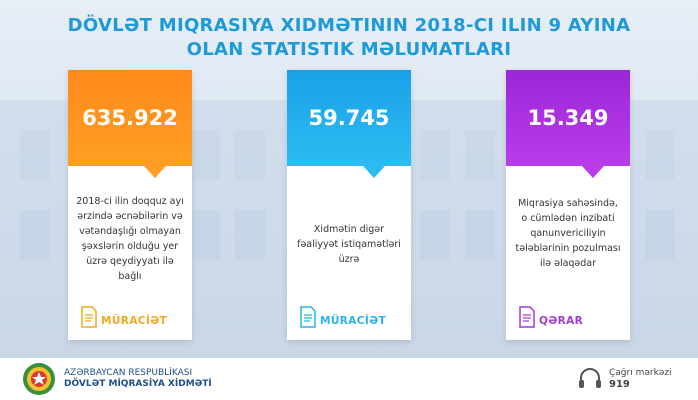  What do you see at coordinates (568, 118) in the screenshot?
I see `stat-value: 15.349` at bounding box center [568, 118].